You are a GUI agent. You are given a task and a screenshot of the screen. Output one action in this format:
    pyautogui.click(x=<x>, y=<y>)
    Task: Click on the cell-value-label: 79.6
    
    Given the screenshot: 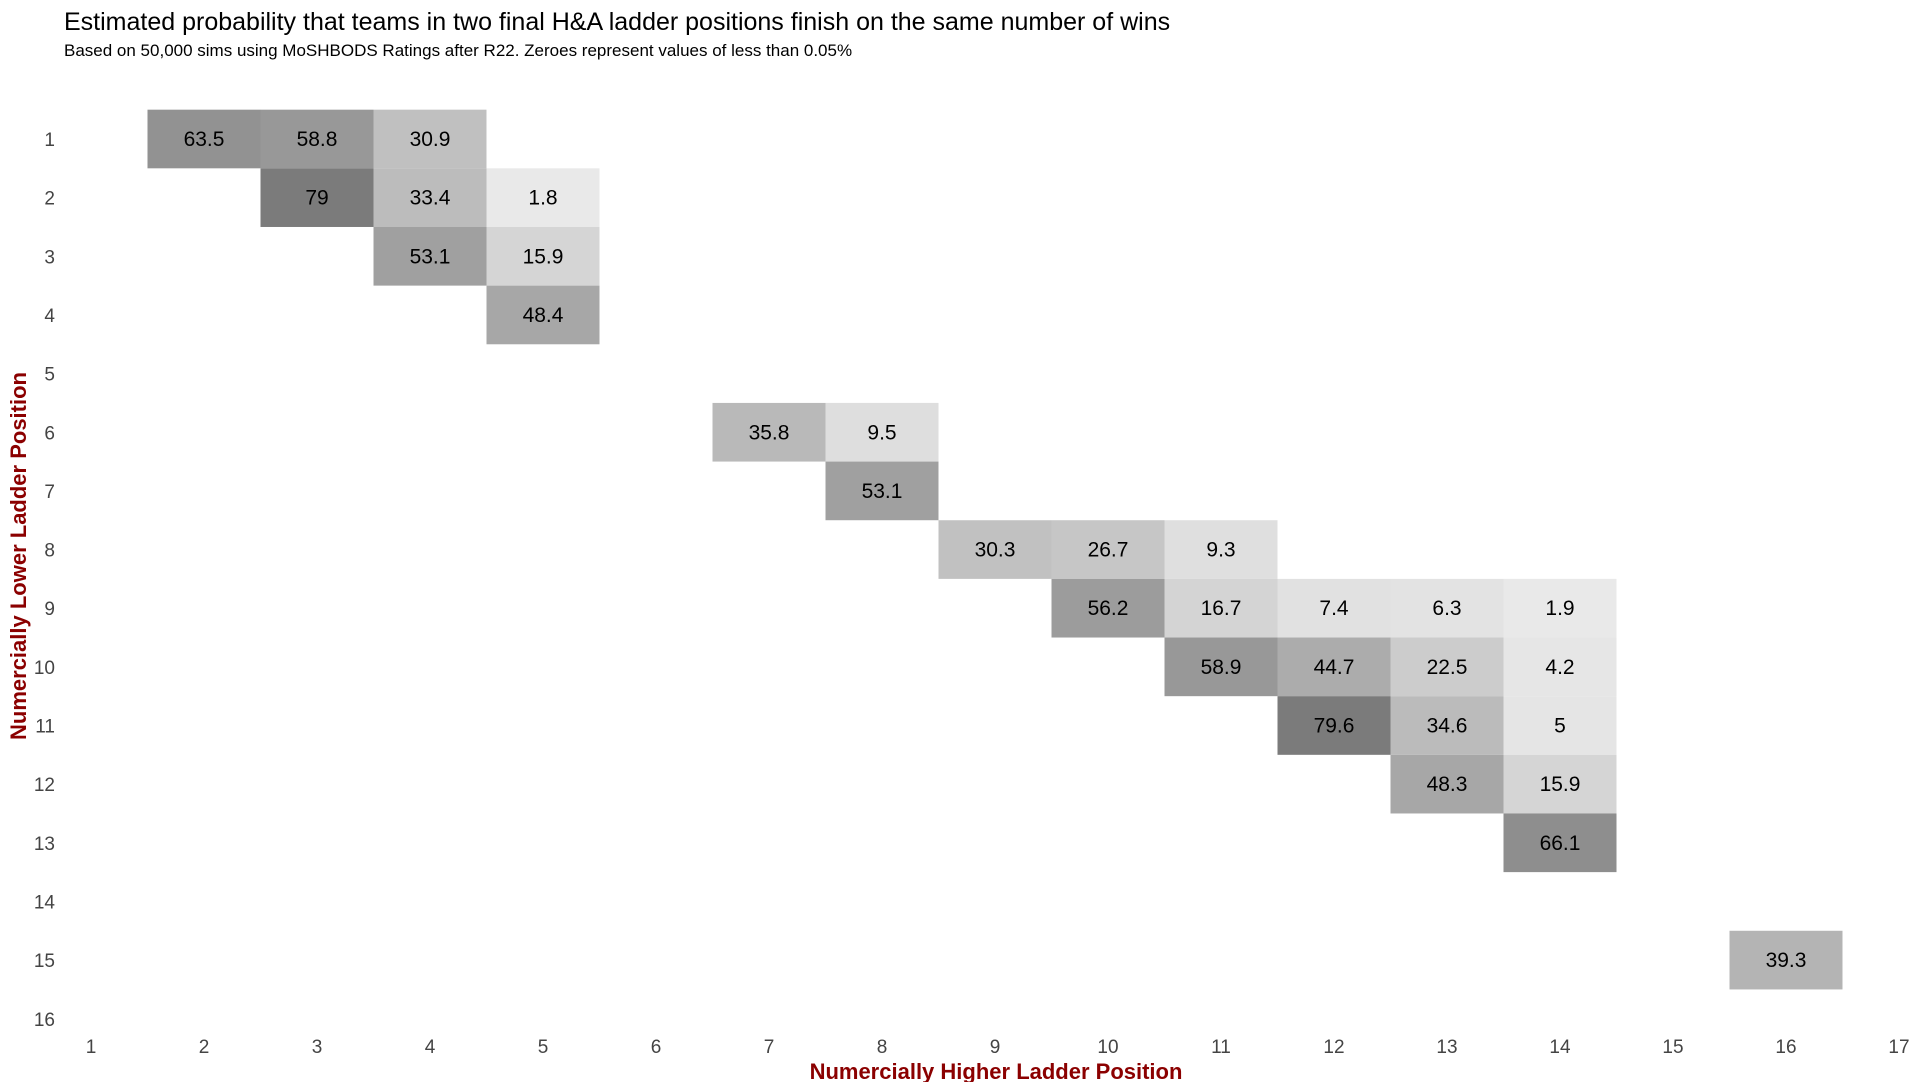 What is the action you would take?
    pyautogui.click(x=1334, y=726)
    